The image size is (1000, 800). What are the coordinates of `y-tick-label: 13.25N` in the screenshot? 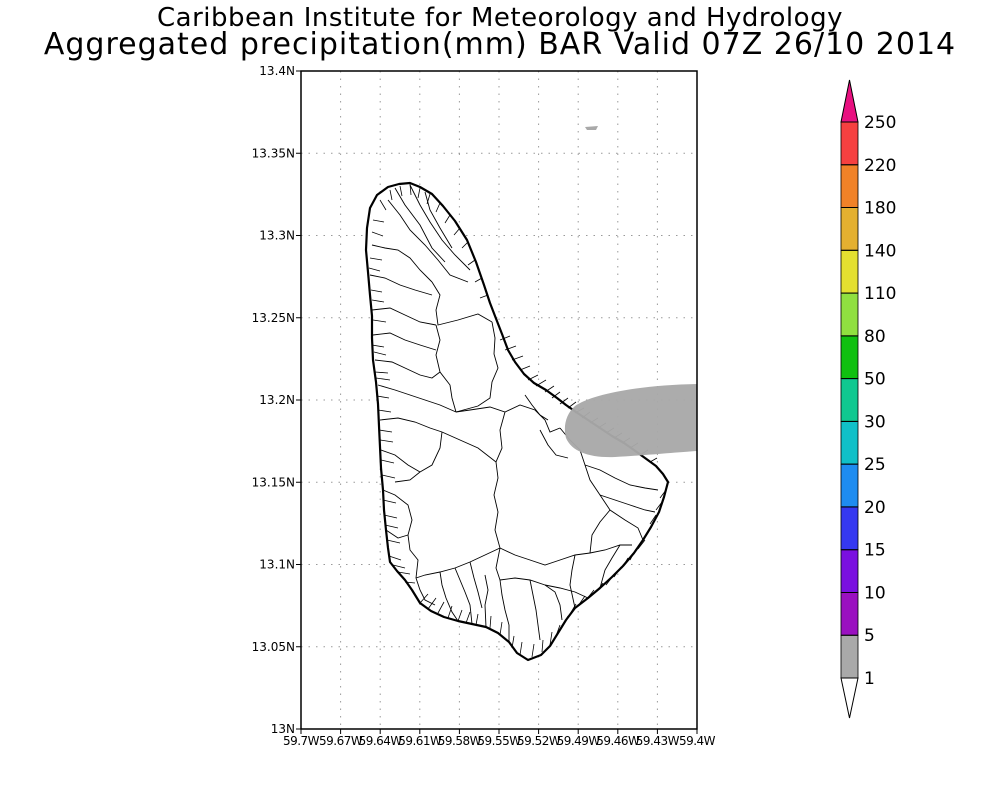 It's located at (273, 318).